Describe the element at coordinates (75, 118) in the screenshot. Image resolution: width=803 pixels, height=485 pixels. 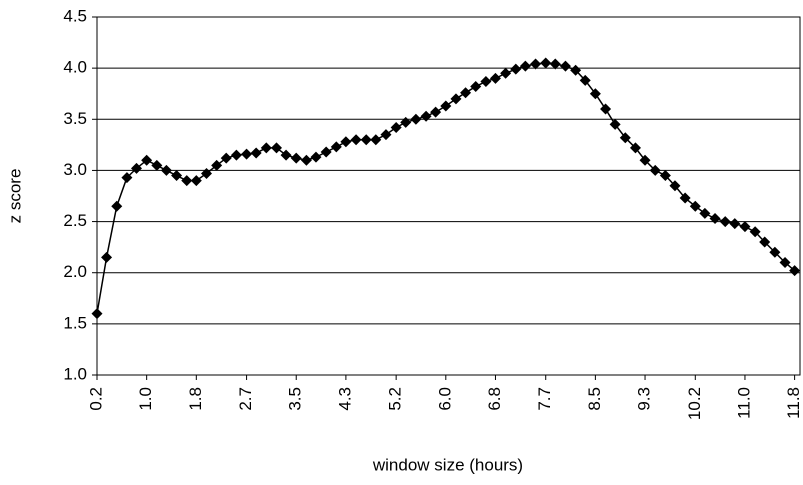
I see `y-tick-label: 3.5` at that location.